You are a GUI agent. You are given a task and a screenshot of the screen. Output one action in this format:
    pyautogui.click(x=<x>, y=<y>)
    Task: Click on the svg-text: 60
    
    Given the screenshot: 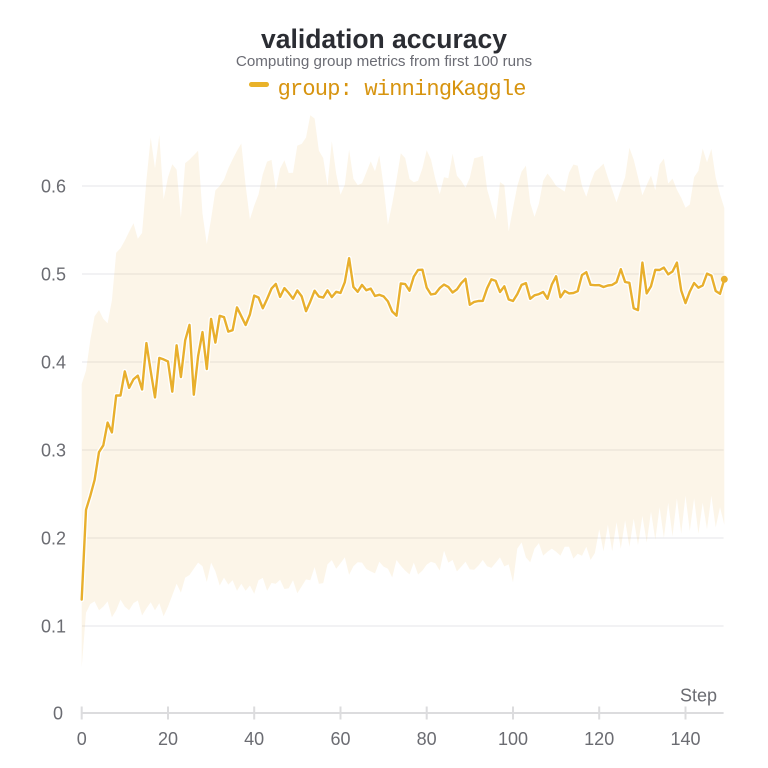 What is the action you would take?
    pyautogui.click(x=340, y=739)
    